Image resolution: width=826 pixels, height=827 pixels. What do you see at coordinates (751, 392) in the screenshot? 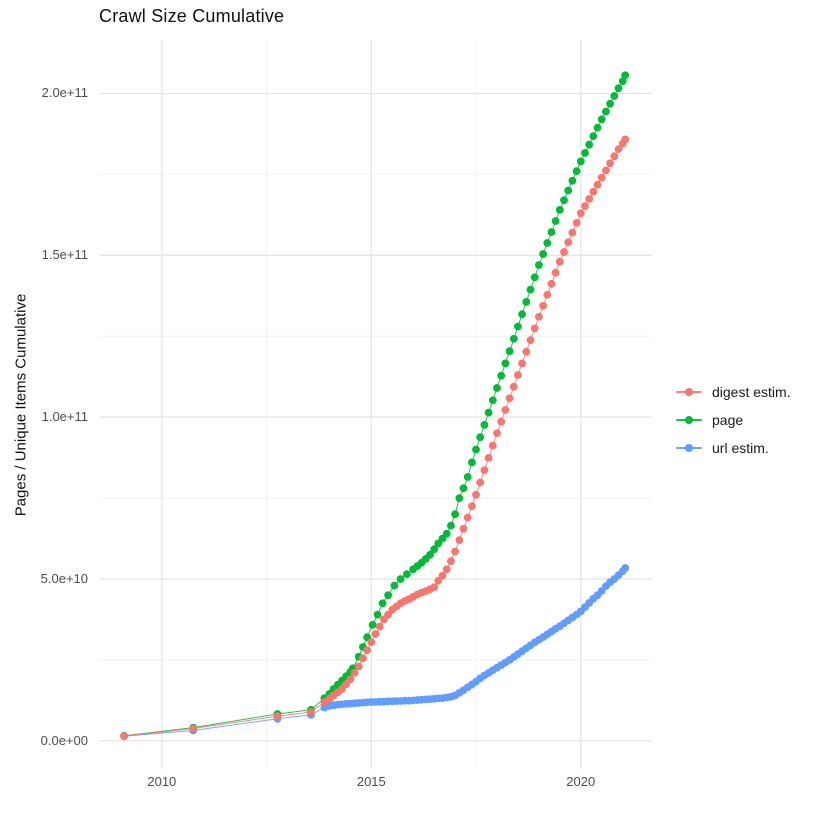
I see `legend-label: digest estim.` at bounding box center [751, 392].